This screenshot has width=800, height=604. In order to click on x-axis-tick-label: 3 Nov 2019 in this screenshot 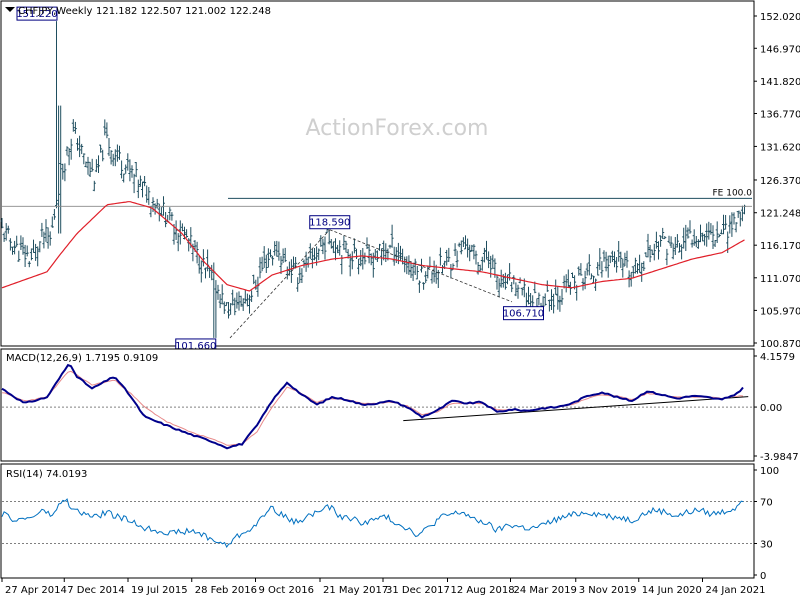, I will do `click(608, 590)`.